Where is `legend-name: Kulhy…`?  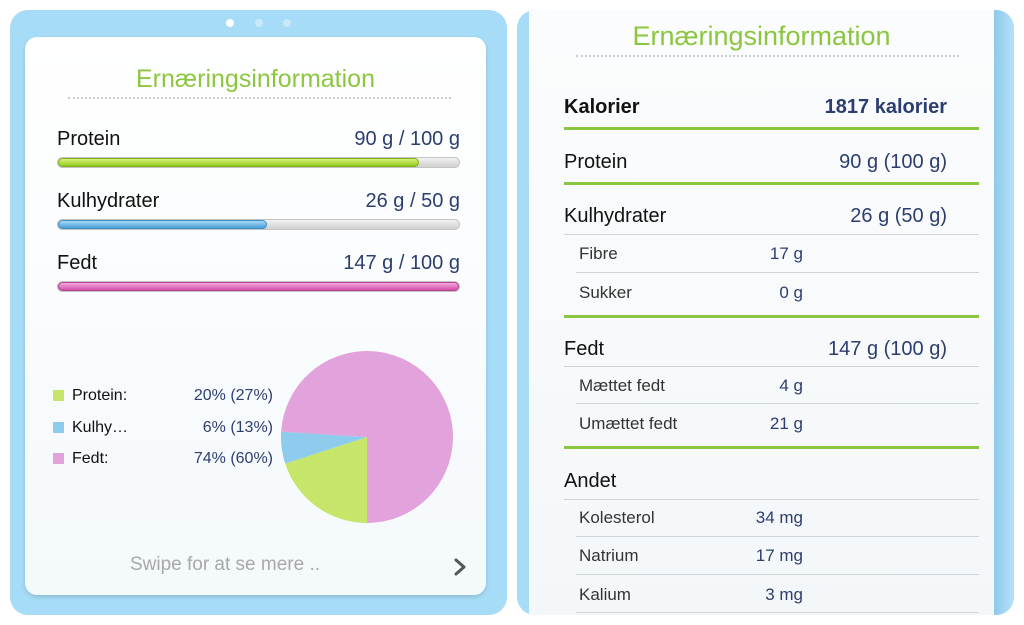
legend-name: Kulhy… is located at coordinates (100, 427).